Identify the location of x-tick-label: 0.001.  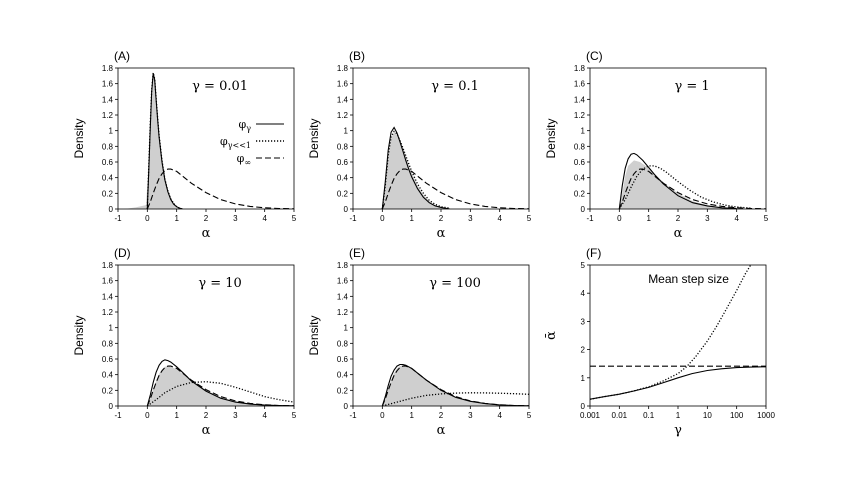
(590, 415).